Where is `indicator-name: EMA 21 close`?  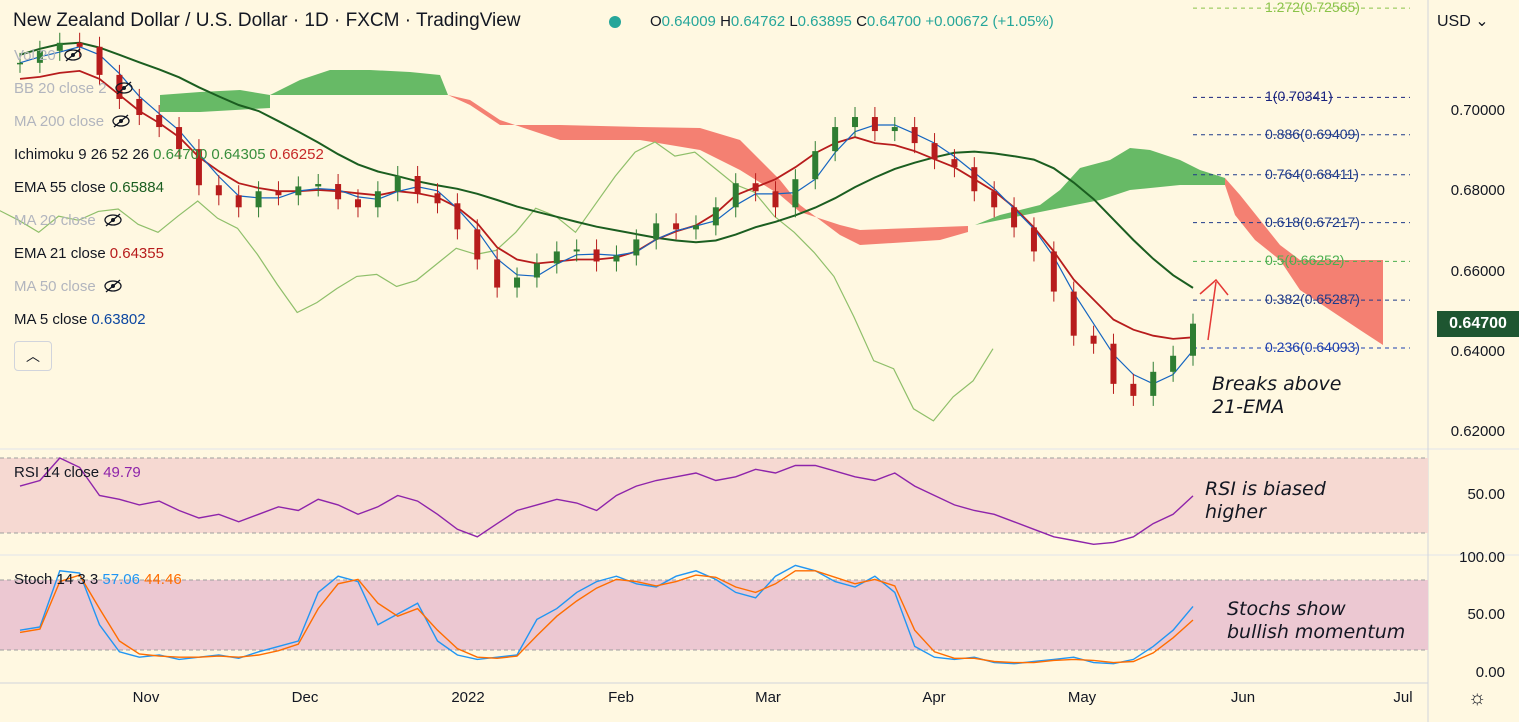 indicator-name: EMA 21 close is located at coordinates (60, 253).